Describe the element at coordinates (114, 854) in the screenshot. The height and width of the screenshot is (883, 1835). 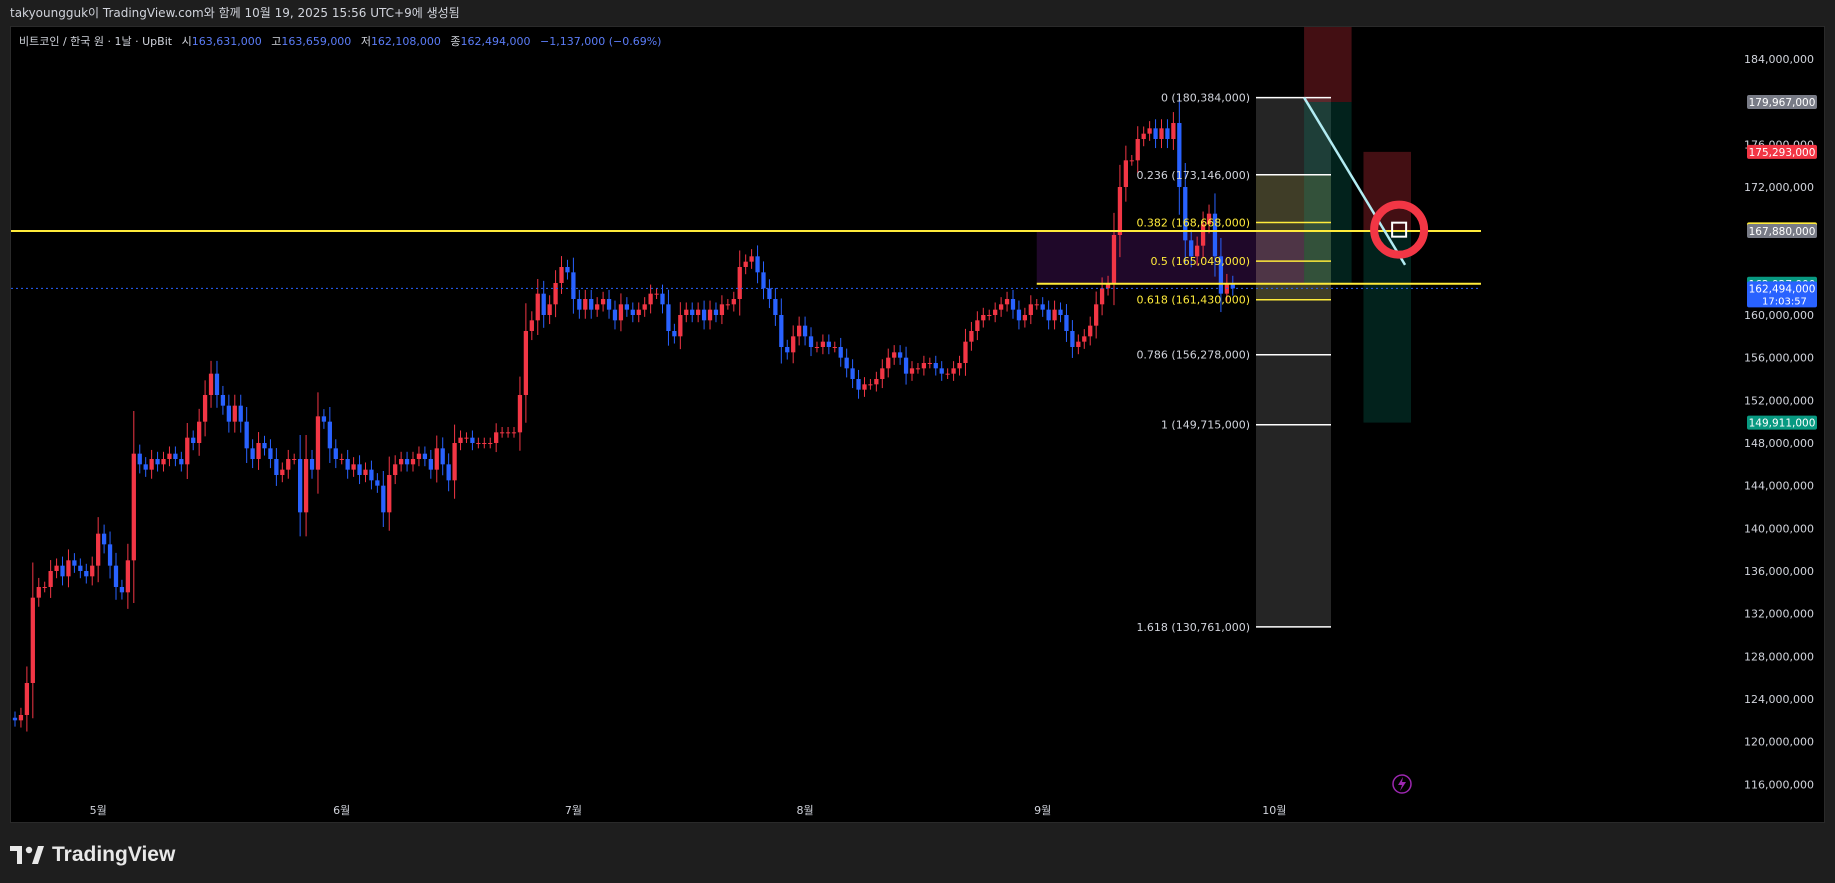
I see `brand-name: TradingView` at that location.